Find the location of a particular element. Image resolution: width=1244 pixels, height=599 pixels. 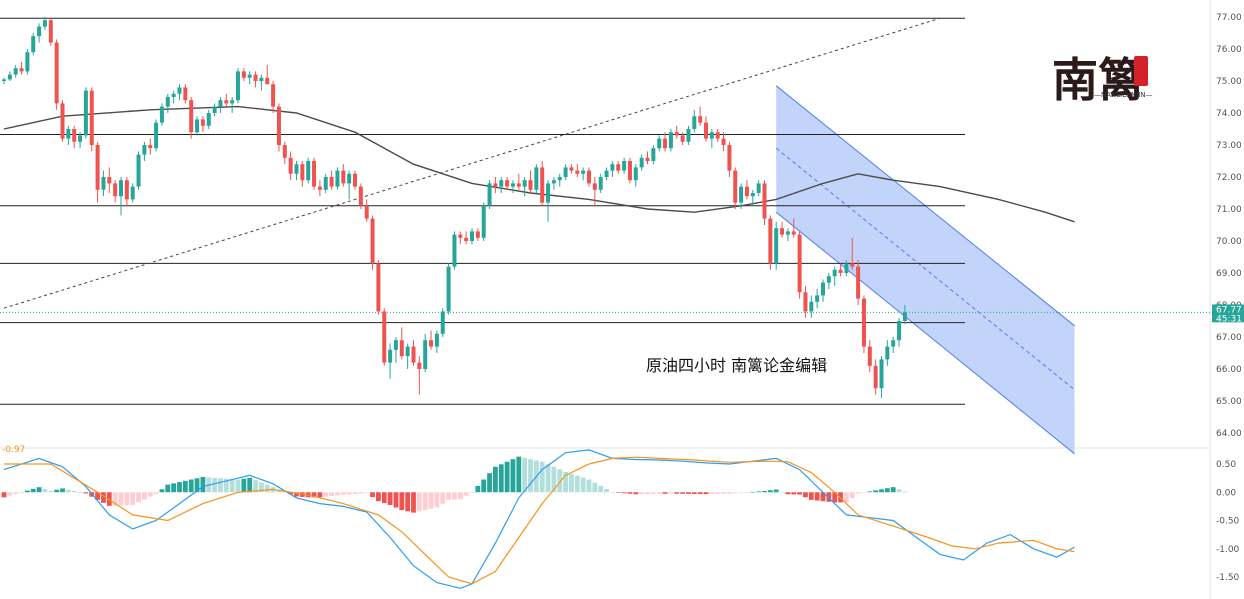

regression-channel is located at coordinates (925, 269).